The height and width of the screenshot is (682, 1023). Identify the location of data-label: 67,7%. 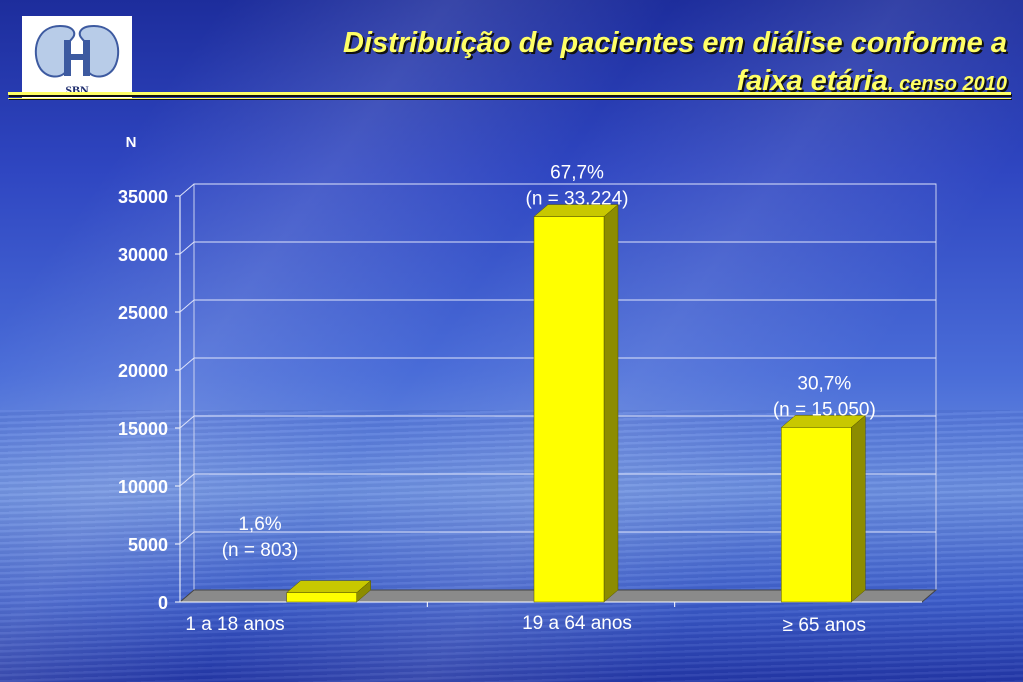
(577, 173).